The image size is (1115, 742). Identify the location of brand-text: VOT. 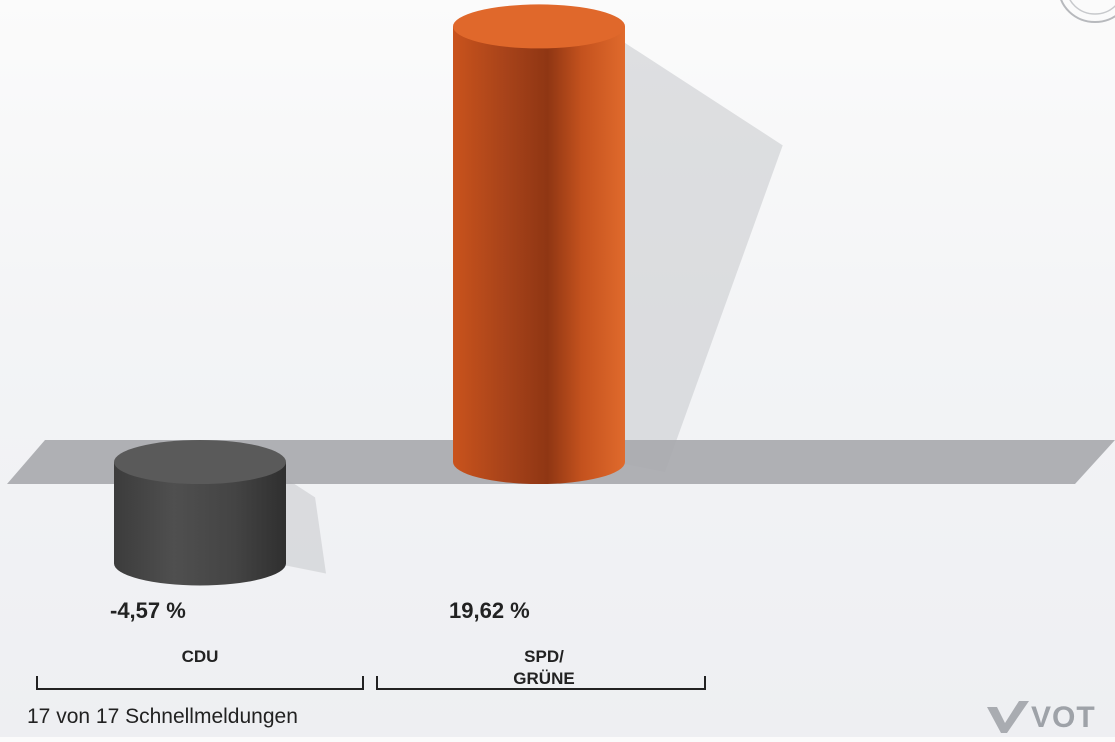
(1063, 717).